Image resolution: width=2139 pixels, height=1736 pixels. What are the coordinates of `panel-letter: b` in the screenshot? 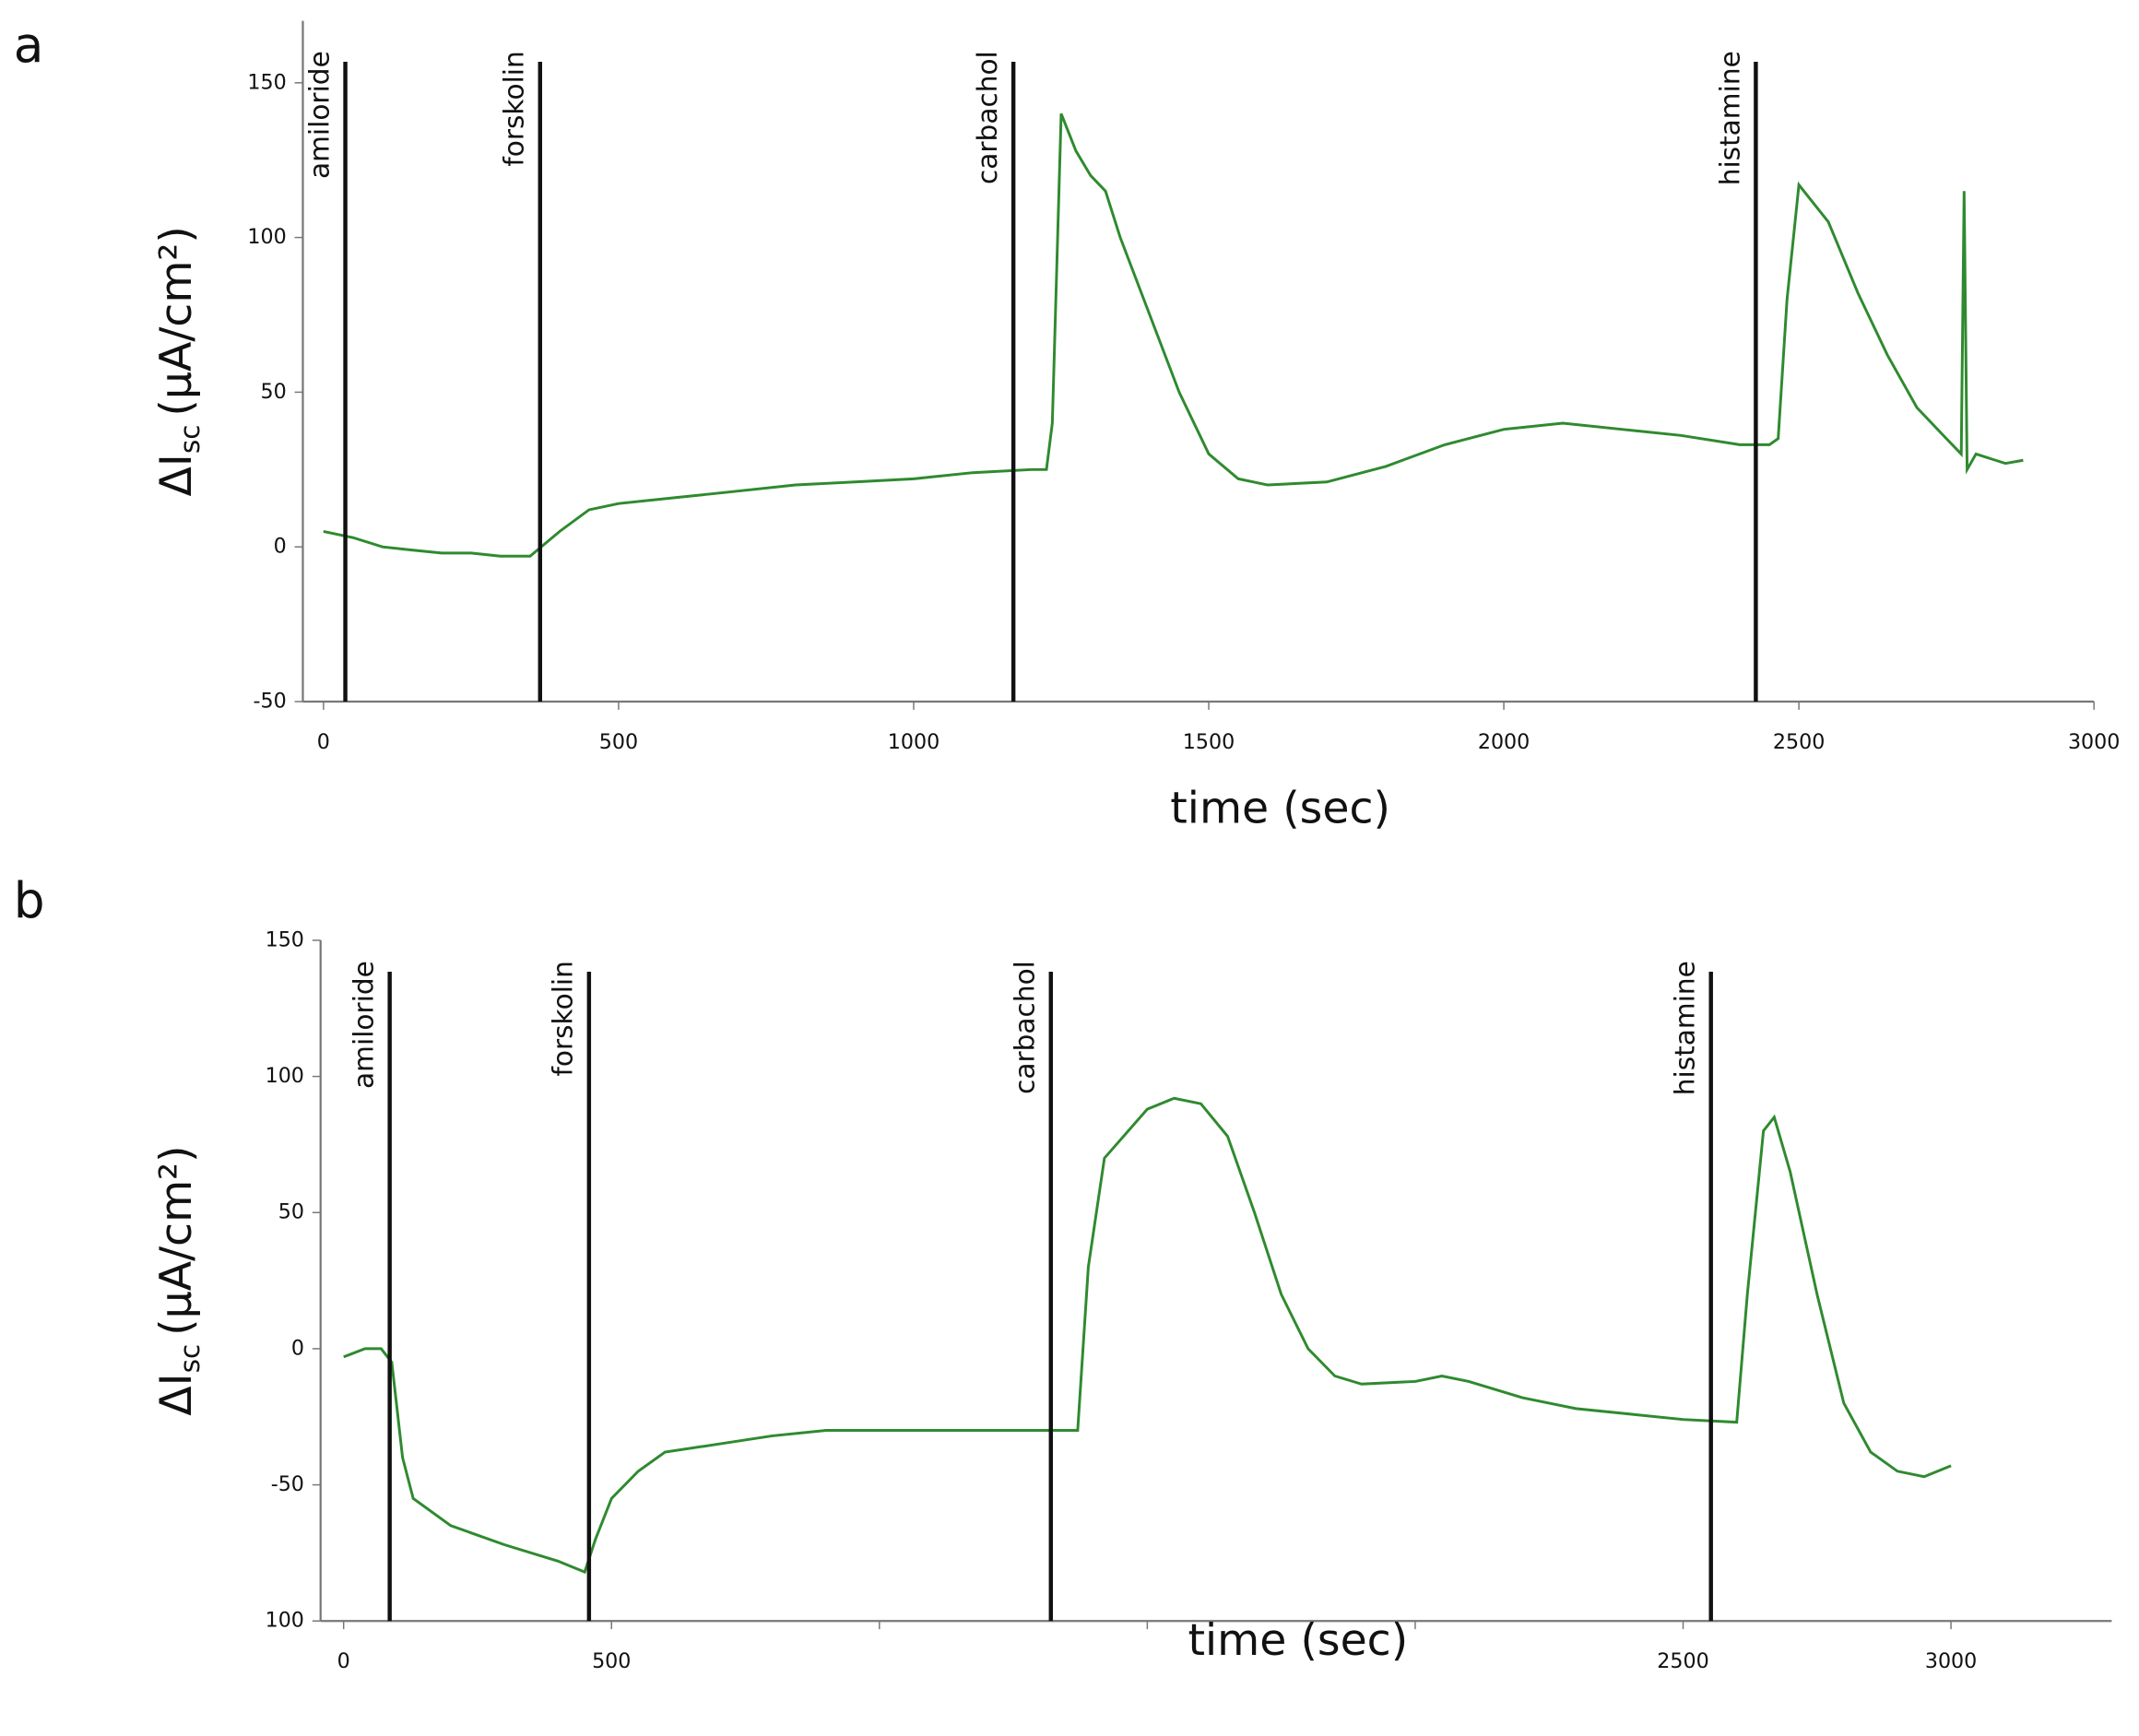 It's located at (29, 900).